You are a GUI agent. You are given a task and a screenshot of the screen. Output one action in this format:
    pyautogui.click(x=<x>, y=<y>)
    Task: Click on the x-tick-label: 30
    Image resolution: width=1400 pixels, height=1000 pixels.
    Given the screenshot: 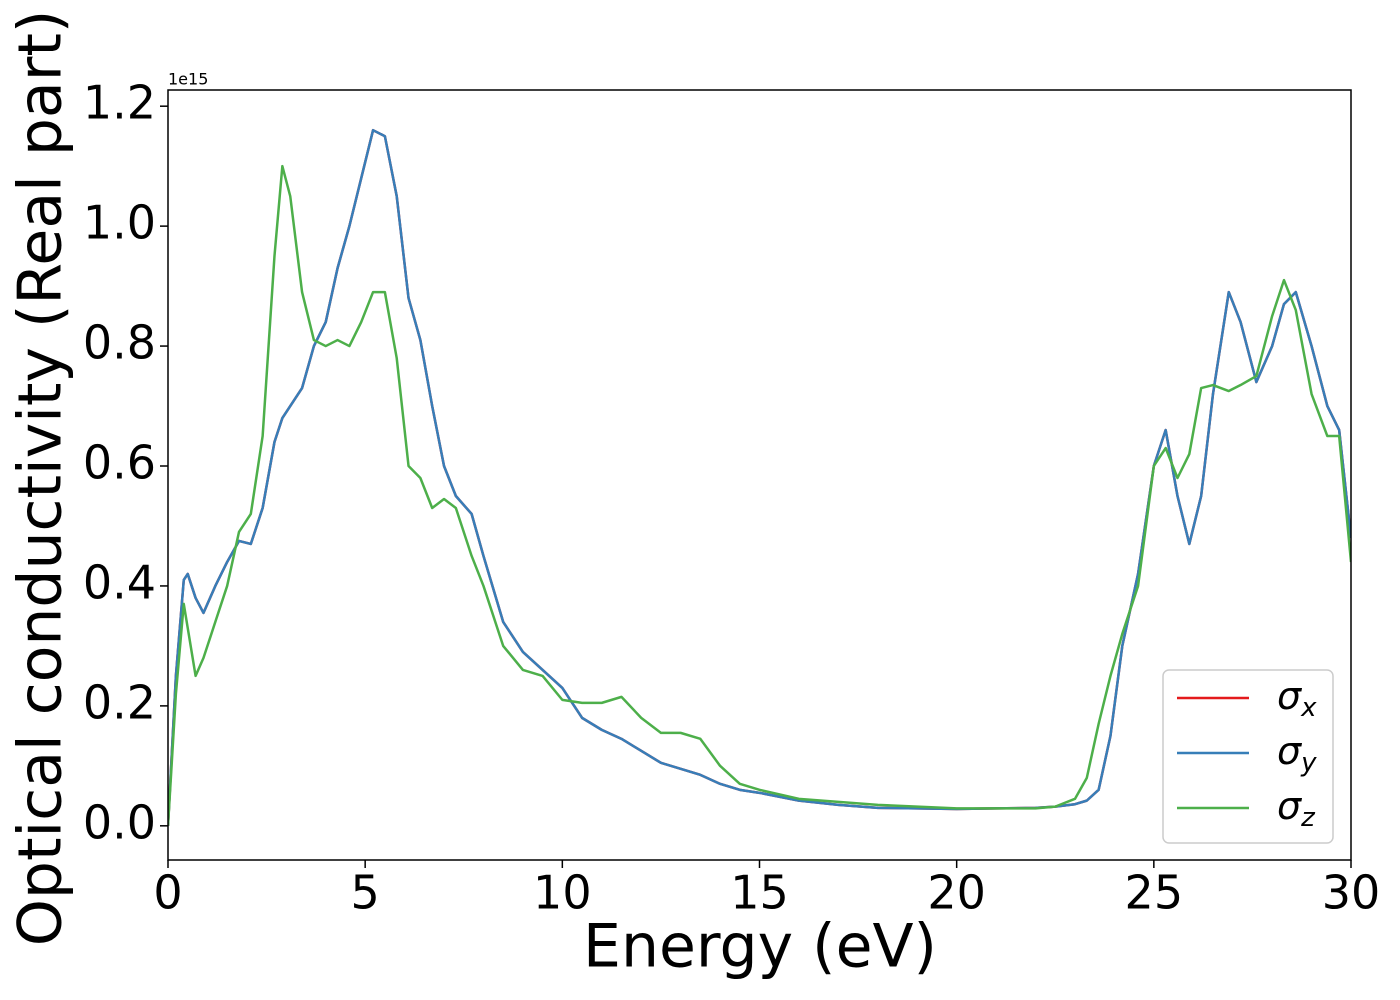 What is the action you would take?
    pyautogui.click(x=1351, y=893)
    